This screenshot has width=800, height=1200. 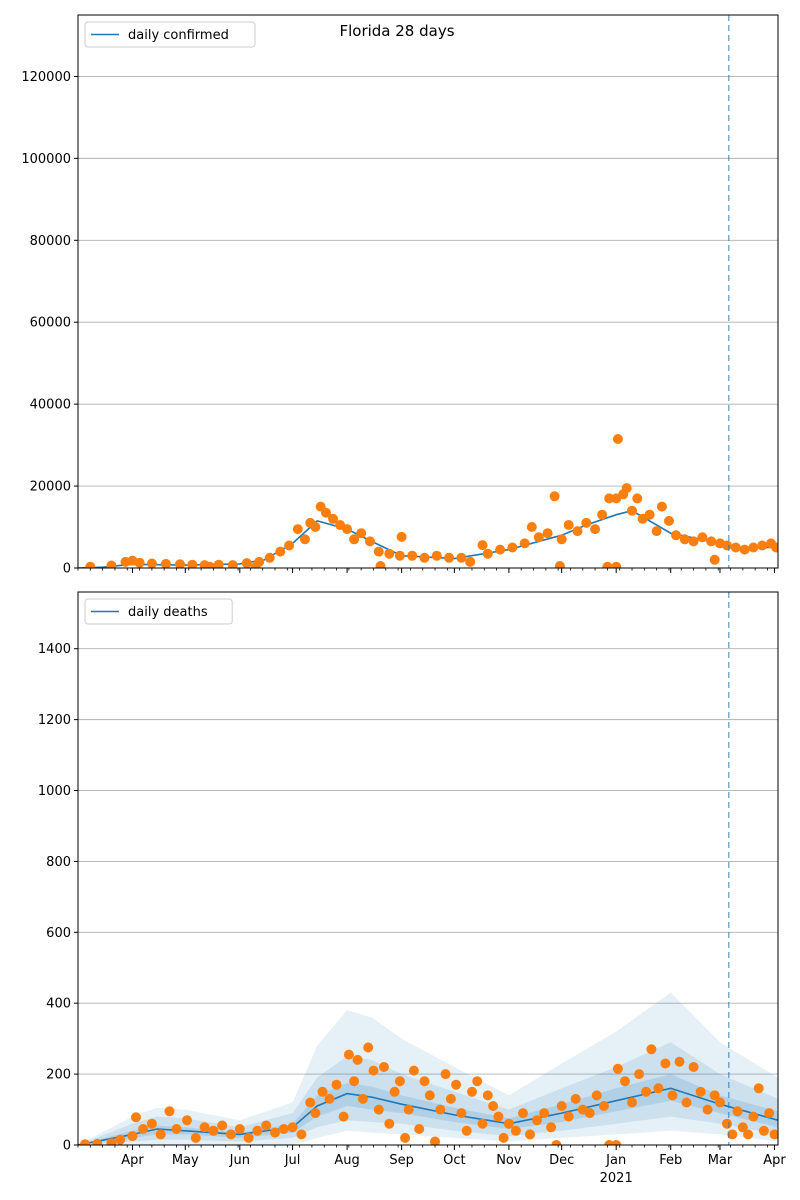 I want to click on x-tick-label: Oct, so click(x=454, y=1160).